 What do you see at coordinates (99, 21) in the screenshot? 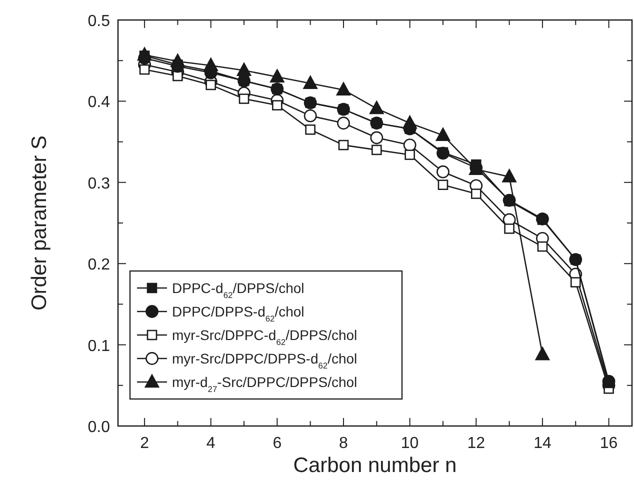
I see `y-tick-label: 0.5` at bounding box center [99, 21].